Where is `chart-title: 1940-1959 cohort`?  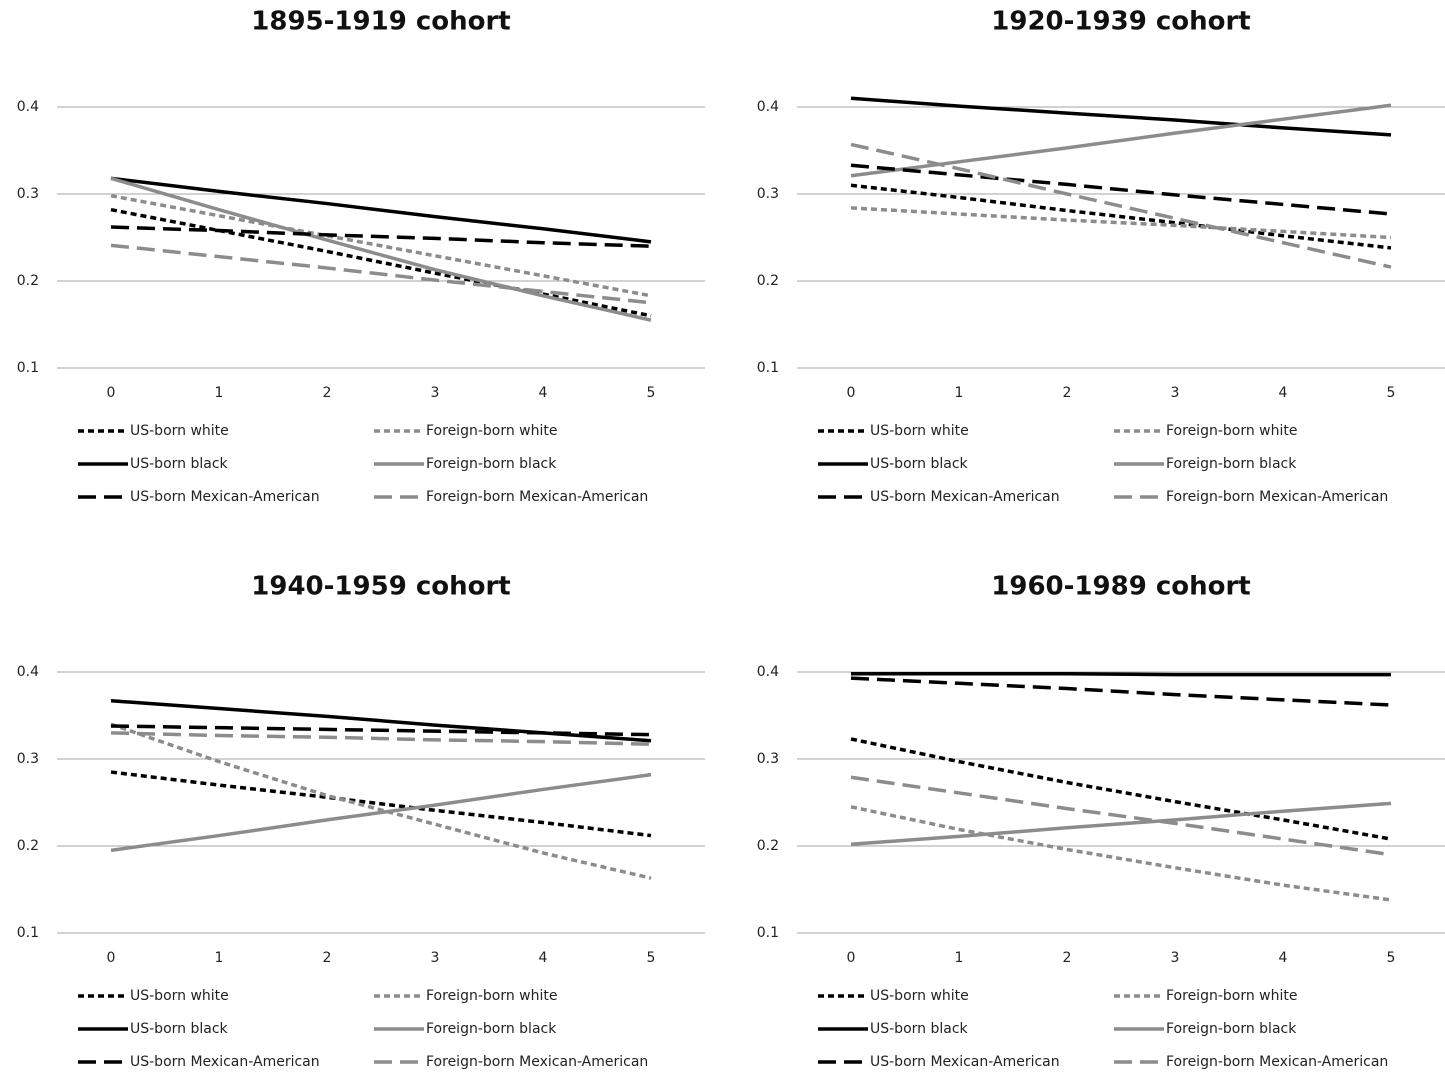
chart-title: 1940-1959 cohort is located at coordinates (380, 587).